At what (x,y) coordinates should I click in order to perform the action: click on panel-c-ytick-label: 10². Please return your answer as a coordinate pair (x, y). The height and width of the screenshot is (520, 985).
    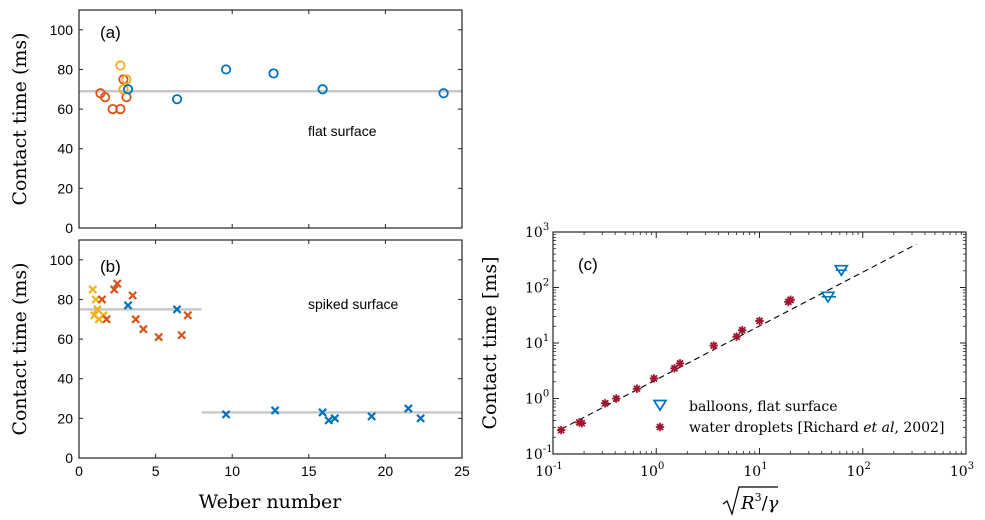
    Looking at the image, I should click on (537, 287).